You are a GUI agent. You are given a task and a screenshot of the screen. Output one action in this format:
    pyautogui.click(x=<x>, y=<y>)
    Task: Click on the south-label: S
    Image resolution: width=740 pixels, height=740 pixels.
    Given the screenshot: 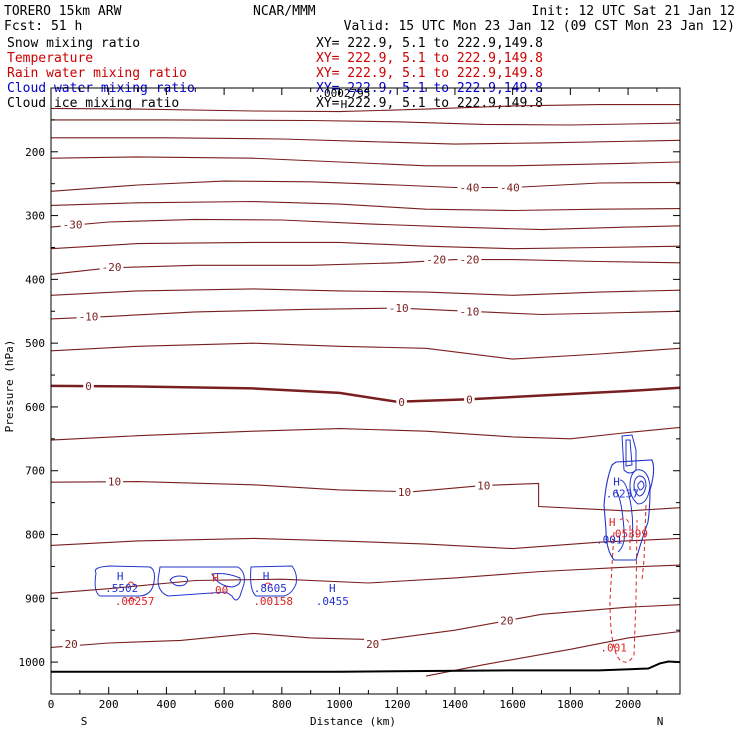 What is the action you would take?
    pyautogui.click(x=84, y=721)
    